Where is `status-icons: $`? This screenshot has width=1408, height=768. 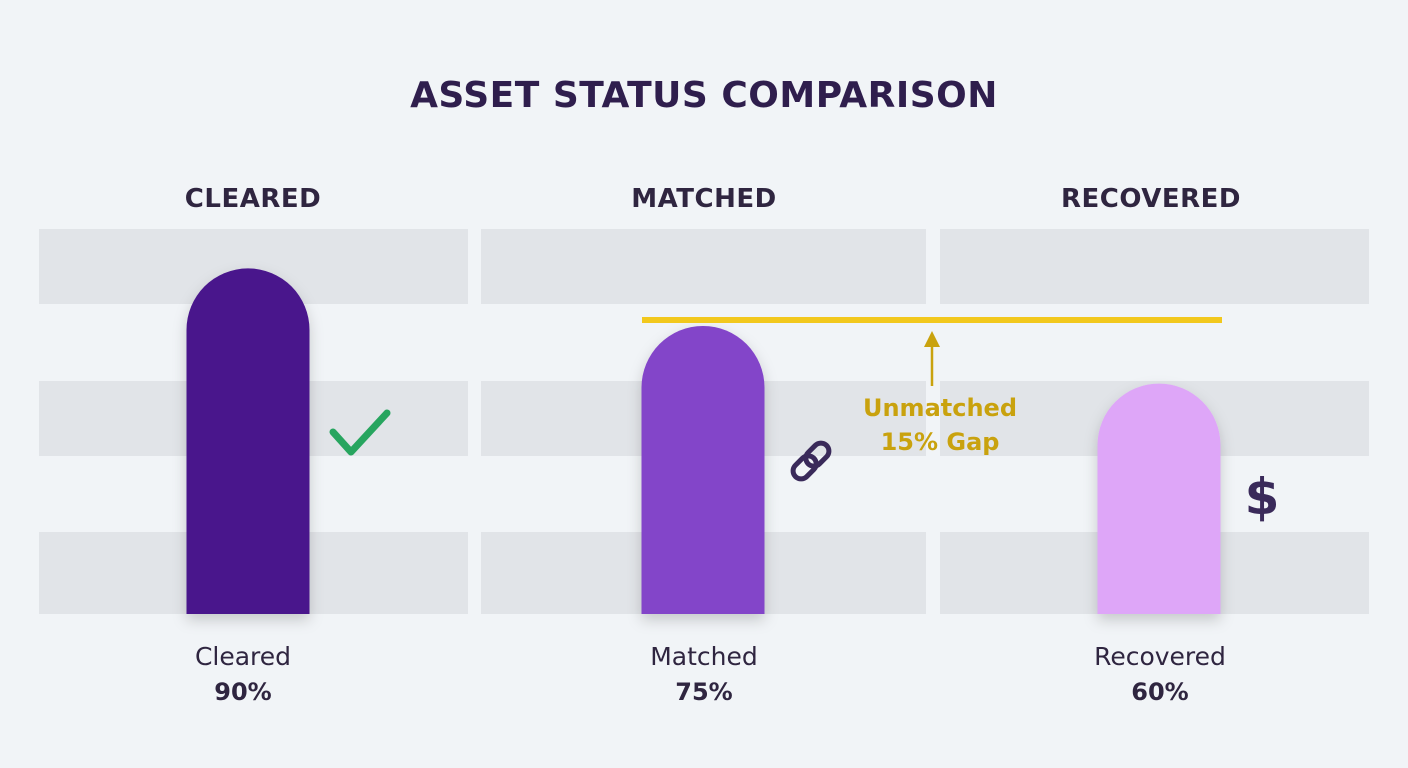 status-icons: $ is located at coordinates (804, 467).